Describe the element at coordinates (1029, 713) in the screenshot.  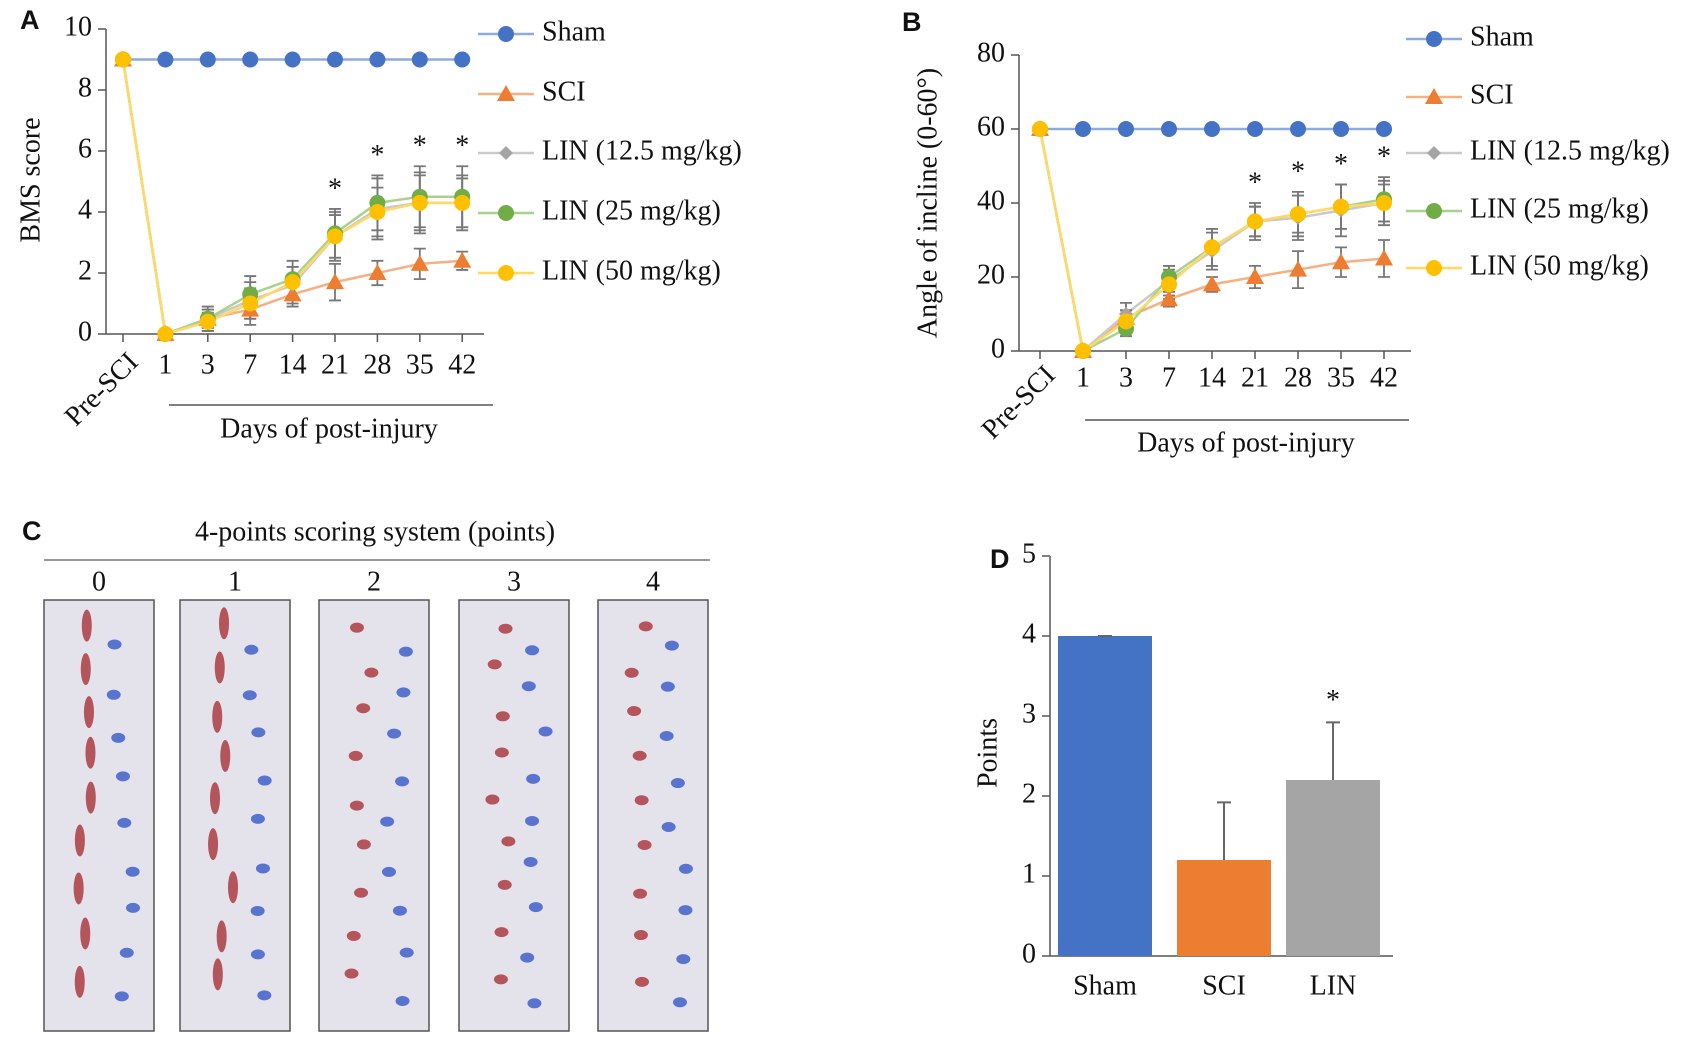
I see `y-tick-label: 3` at that location.